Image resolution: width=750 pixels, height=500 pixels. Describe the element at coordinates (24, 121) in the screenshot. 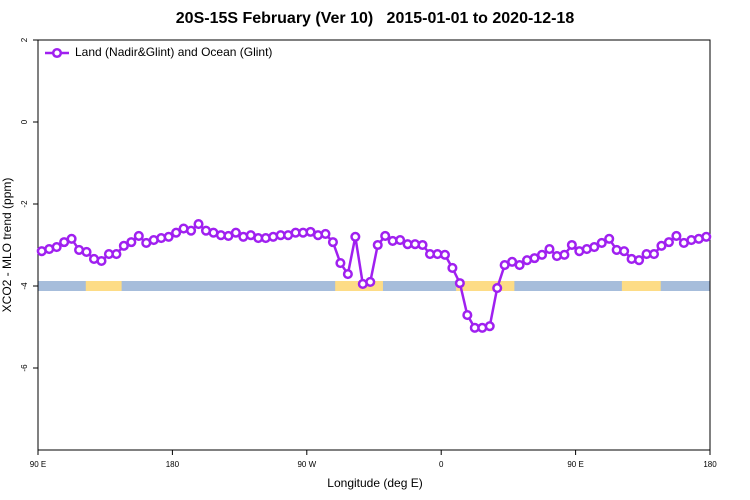

I see `y-tick-label: 0` at that location.